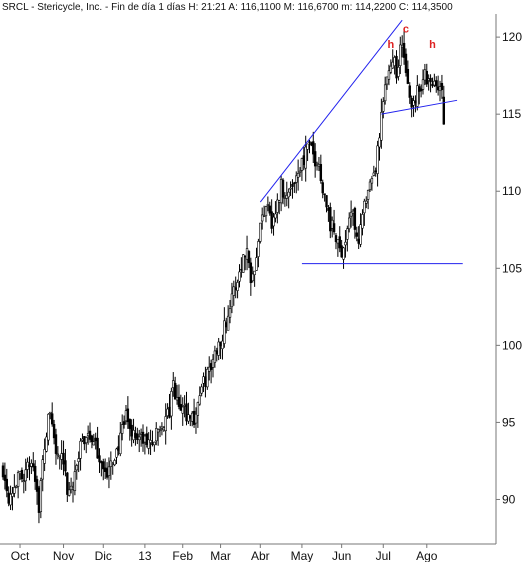  I want to click on y-tick-label: 100, so click(512, 345).